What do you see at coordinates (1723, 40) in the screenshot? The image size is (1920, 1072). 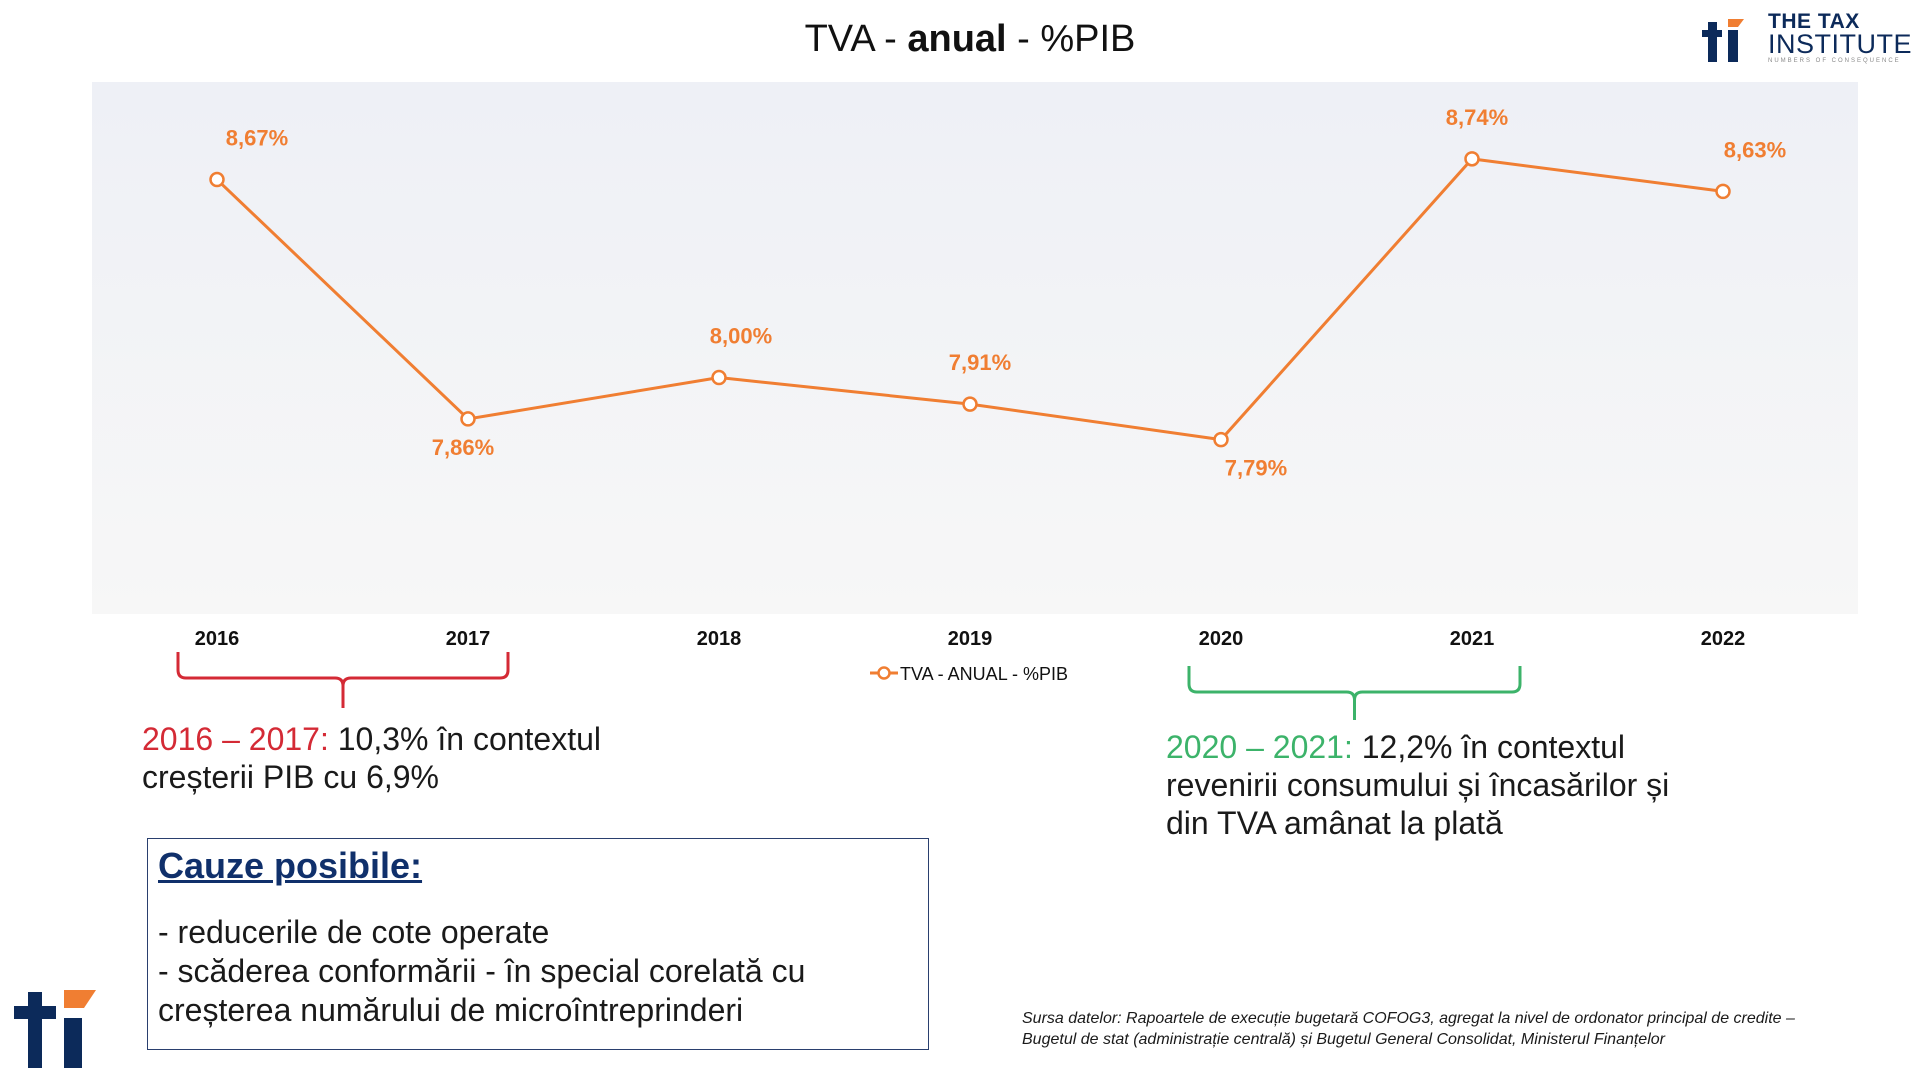 I see `tax-institute-logo-icon` at bounding box center [1723, 40].